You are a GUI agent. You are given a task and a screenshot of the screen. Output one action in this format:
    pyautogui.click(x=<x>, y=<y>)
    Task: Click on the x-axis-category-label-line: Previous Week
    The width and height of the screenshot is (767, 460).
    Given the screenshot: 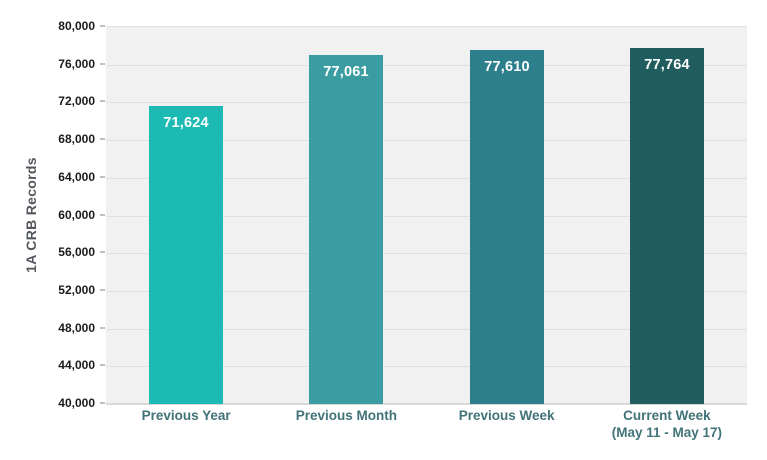 What is the action you would take?
    pyautogui.click(x=506, y=415)
    